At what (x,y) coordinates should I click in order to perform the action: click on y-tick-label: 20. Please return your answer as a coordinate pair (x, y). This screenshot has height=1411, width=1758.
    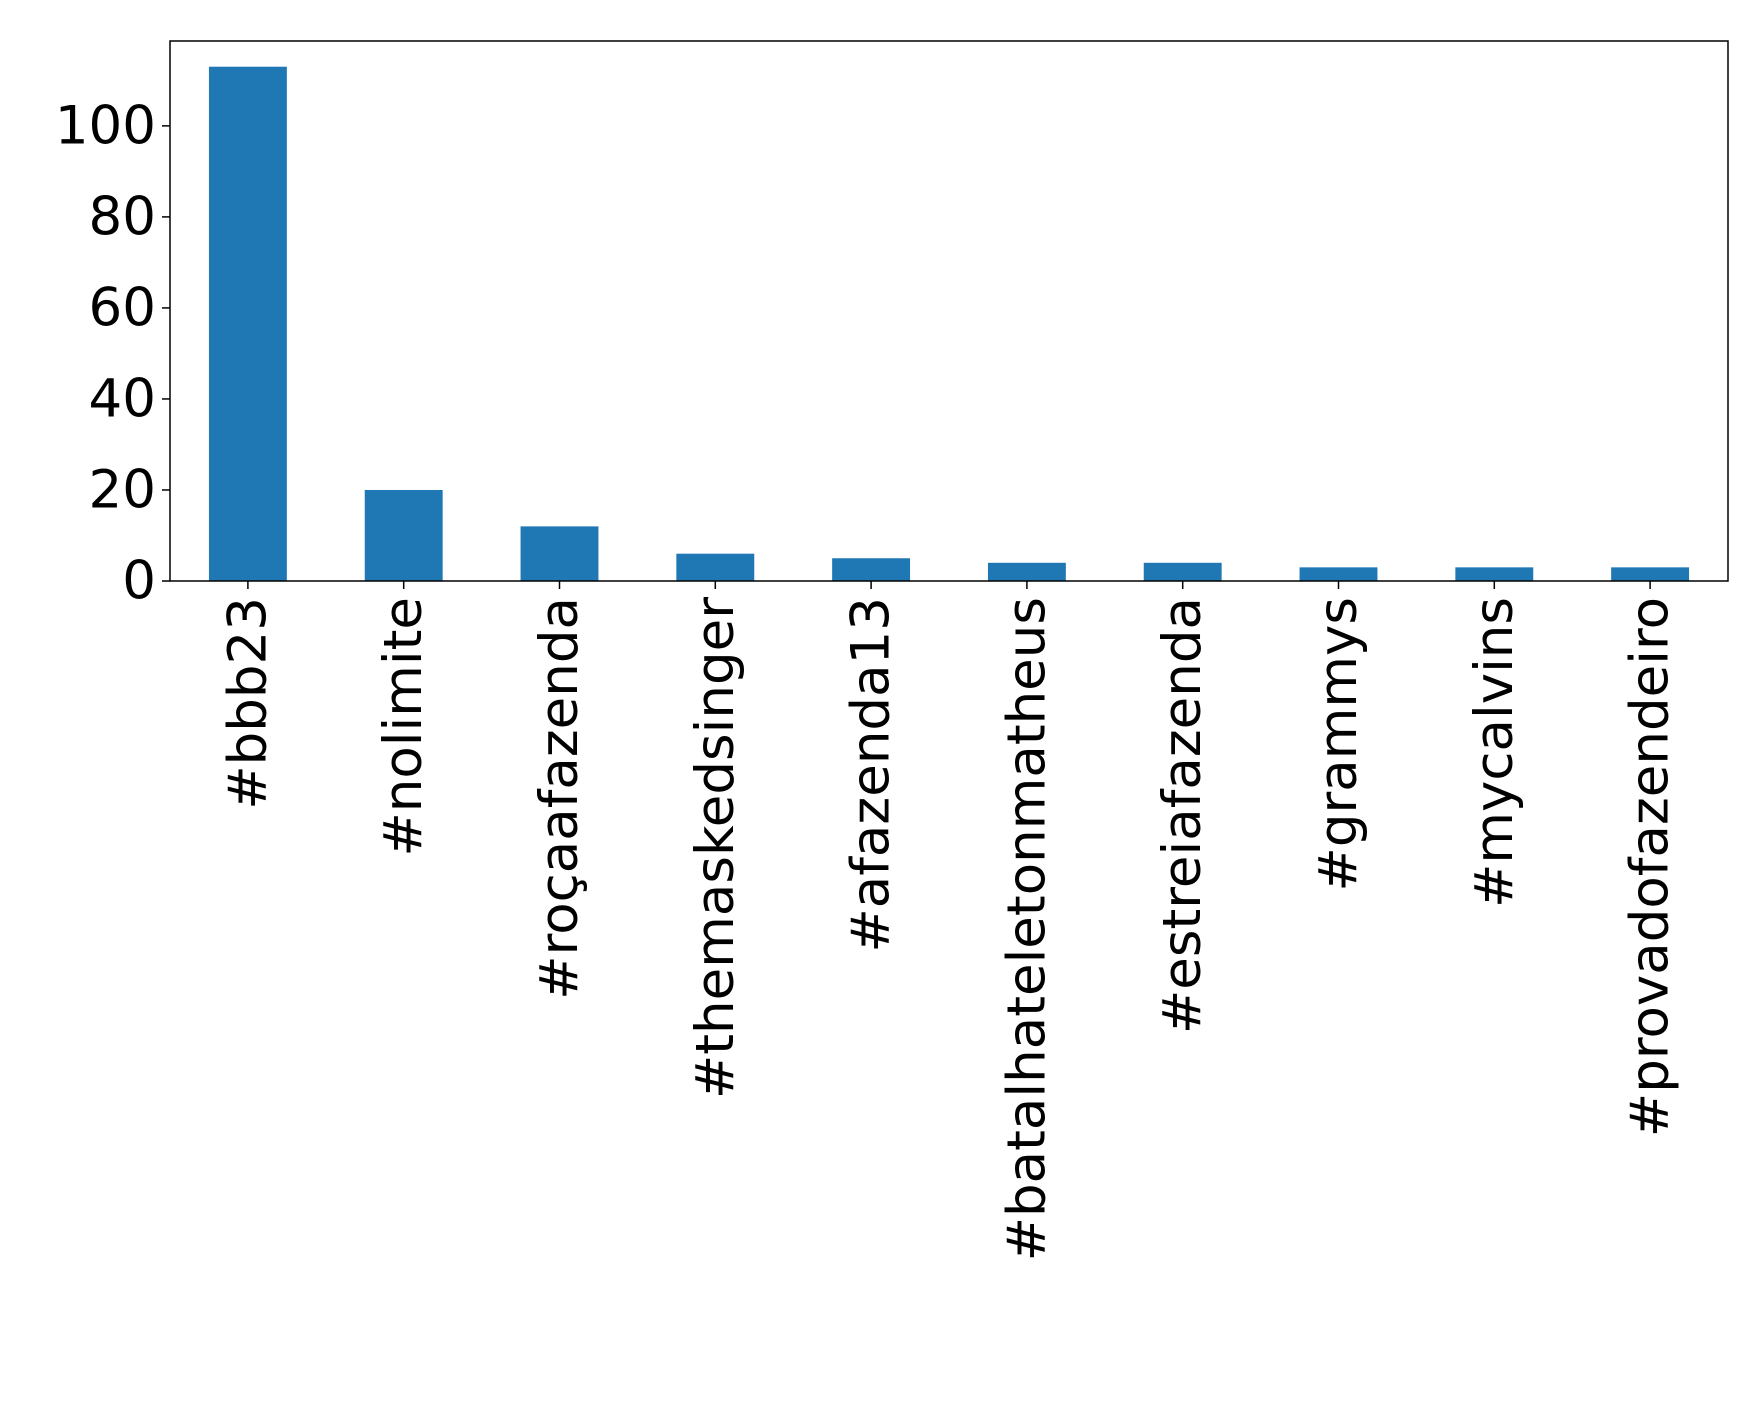
    Looking at the image, I should click on (122, 489).